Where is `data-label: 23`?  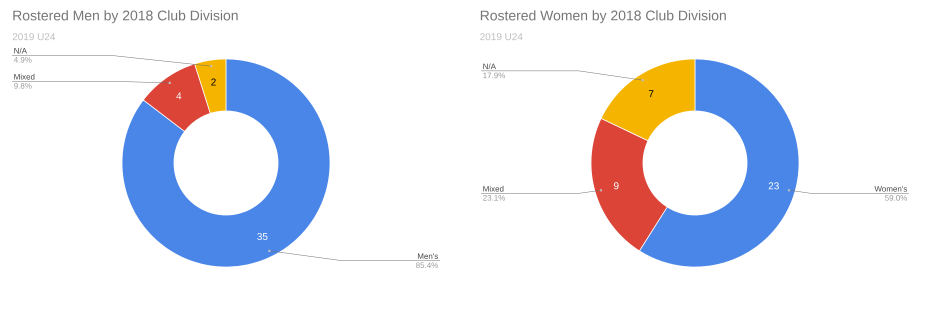
data-label: 23 is located at coordinates (773, 186).